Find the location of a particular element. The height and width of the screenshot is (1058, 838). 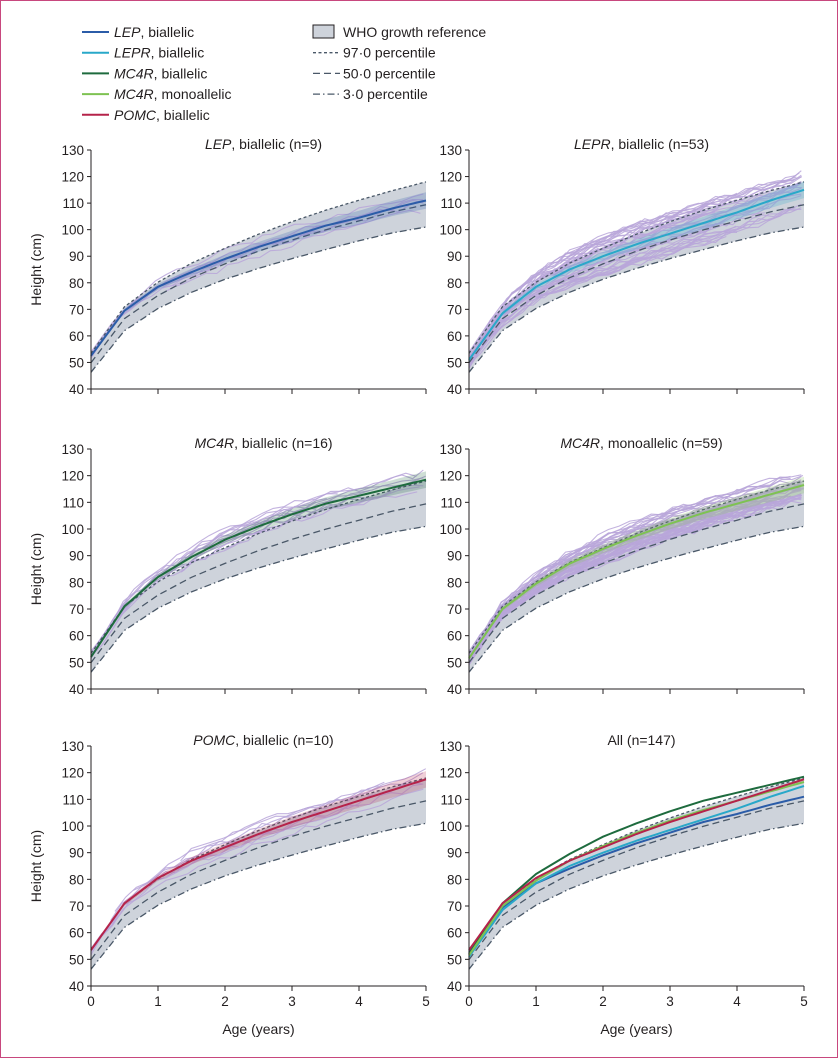

x-tick-label: 5 is located at coordinates (426, 1001).